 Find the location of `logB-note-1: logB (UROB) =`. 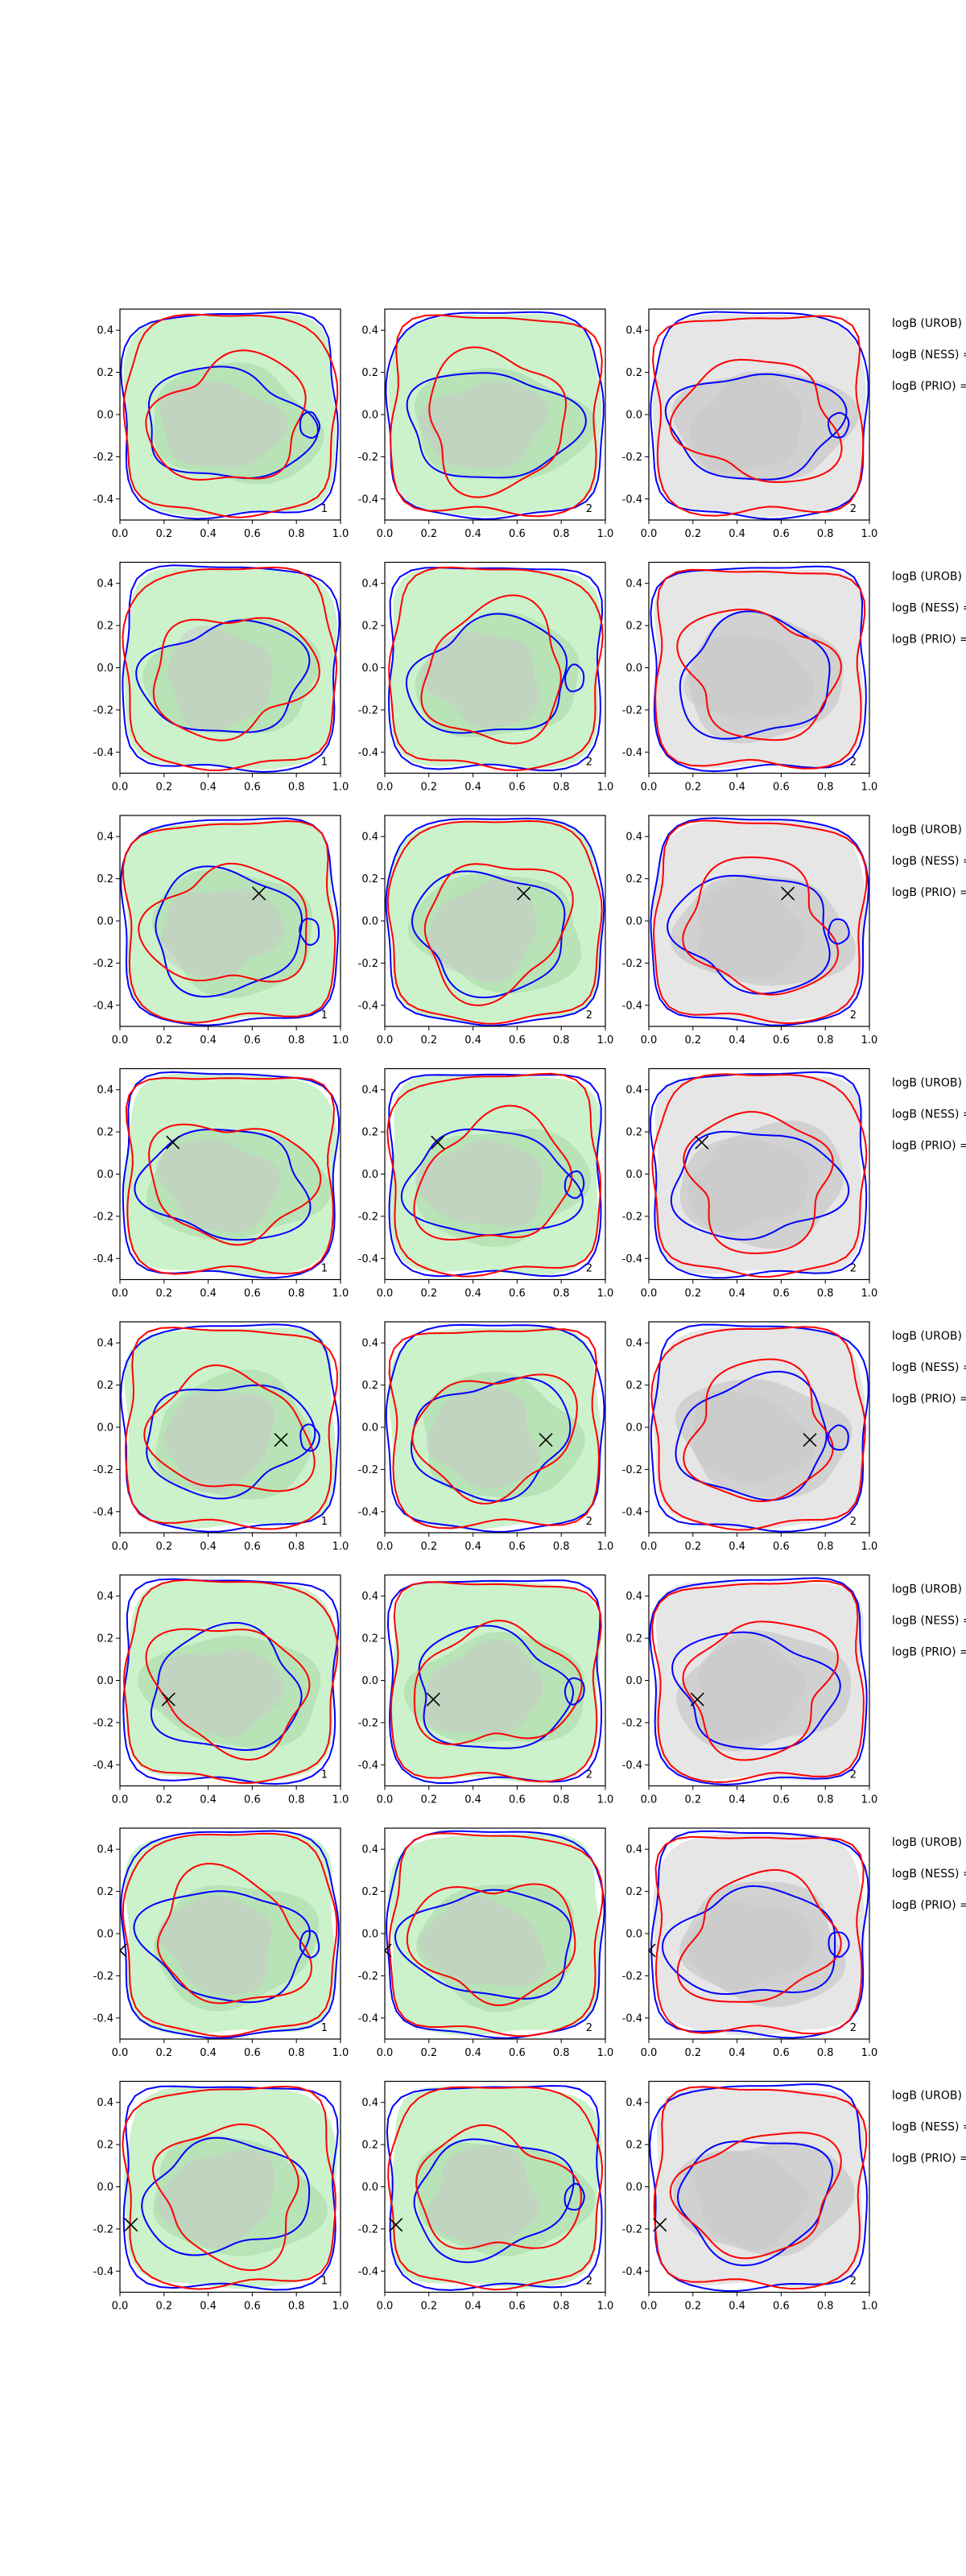

logB-note-1: logB (UROB) = is located at coordinates (929, 1083).